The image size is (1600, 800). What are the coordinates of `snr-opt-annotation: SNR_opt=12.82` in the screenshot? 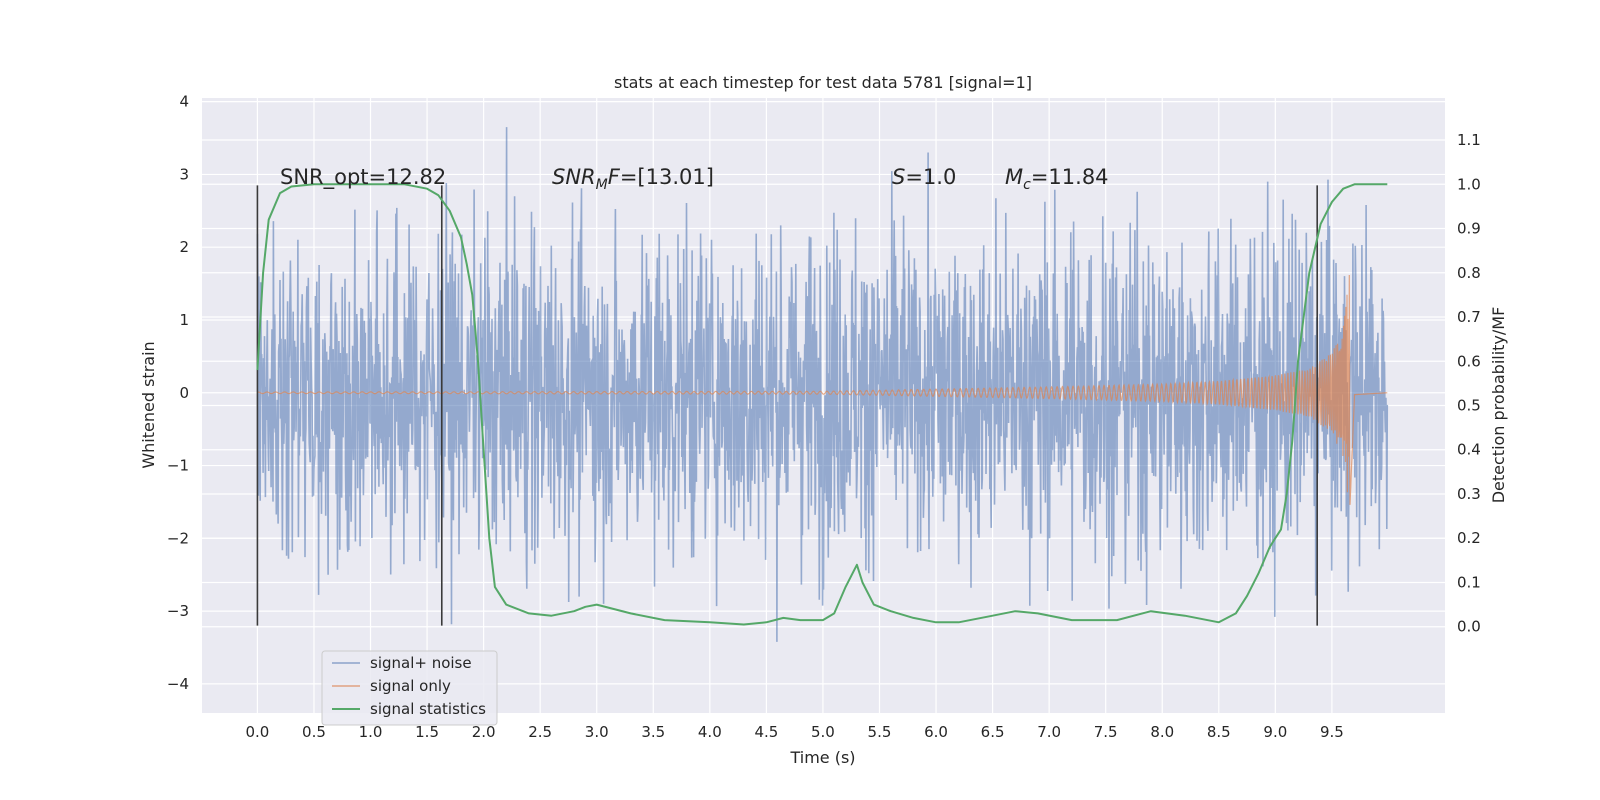 It's located at (363, 177).